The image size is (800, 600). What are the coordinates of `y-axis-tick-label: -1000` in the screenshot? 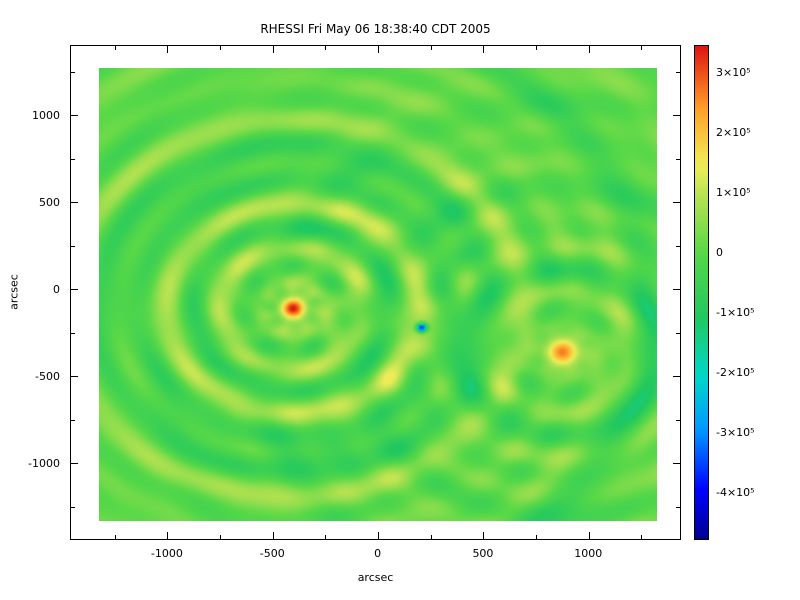 It's located at (44, 463).